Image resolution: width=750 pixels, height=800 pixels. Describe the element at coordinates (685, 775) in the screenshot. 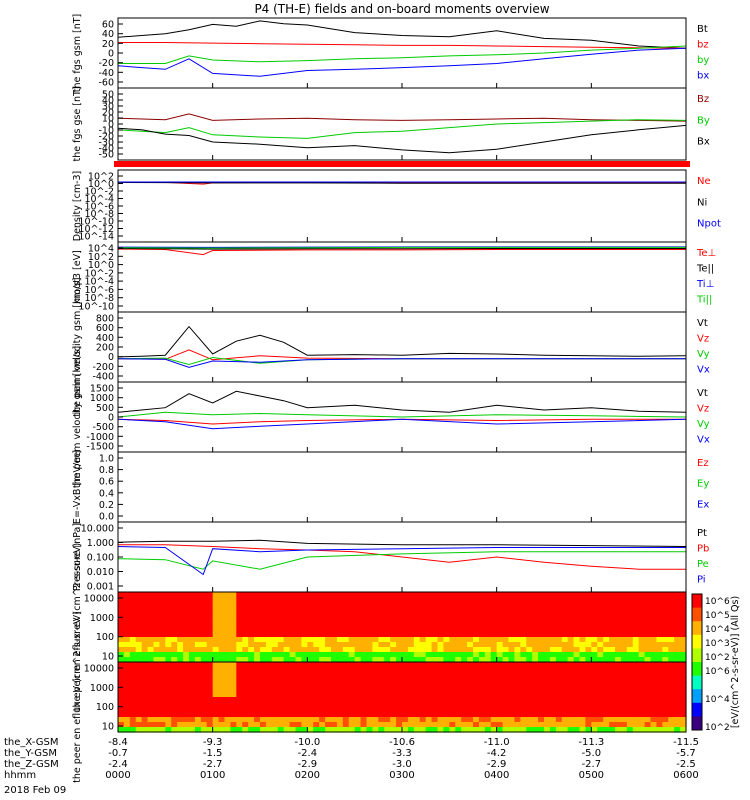

I see `x-tick-label: 0600` at that location.